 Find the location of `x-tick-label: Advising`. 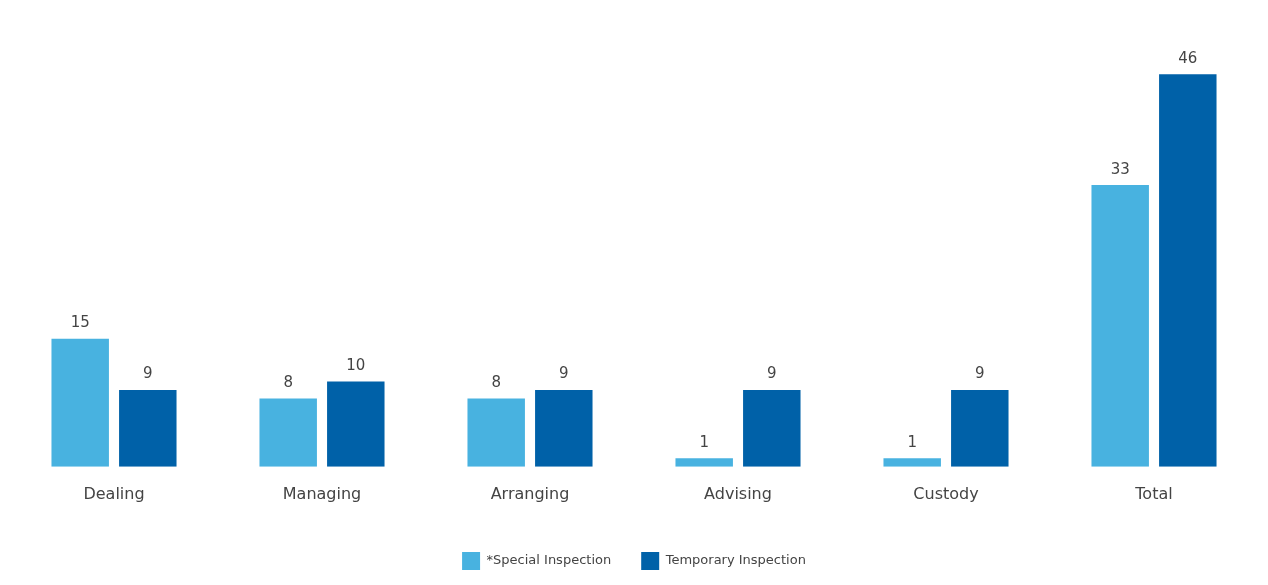

x-tick-label: Advising is located at coordinates (738, 493).